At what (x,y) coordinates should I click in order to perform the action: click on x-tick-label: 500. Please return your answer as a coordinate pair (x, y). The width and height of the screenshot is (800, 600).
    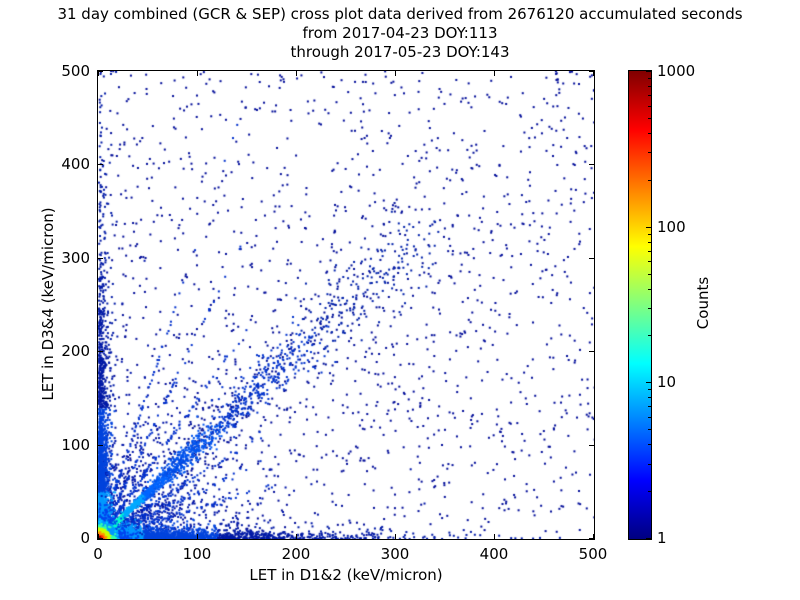
    Looking at the image, I should click on (593, 554).